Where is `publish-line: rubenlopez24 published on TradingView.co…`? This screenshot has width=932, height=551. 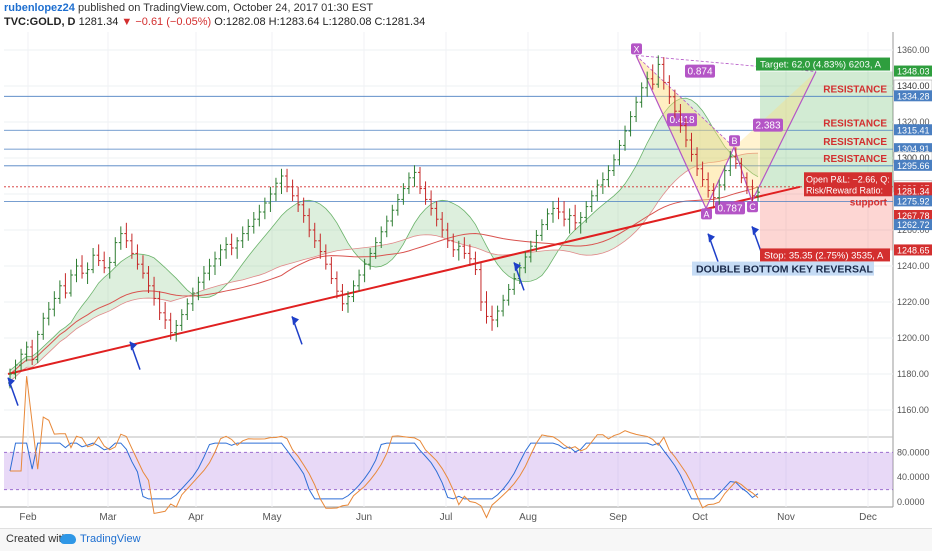 publish-line: rubenlopez24 published on TradingView.co… is located at coordinates (188, 8).